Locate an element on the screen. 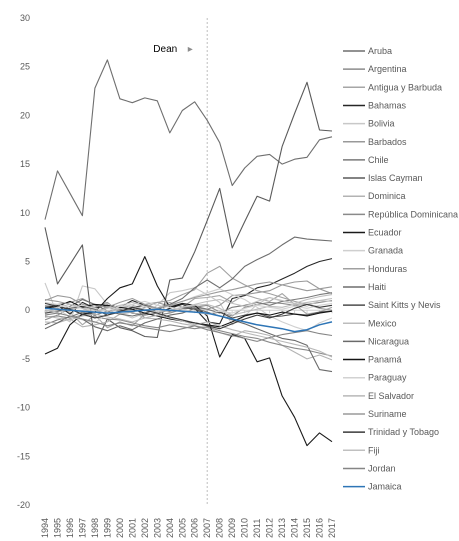 This screenshot has height=541, width=459. x-tick-label: 2007 is located at coordinates (207, 528).